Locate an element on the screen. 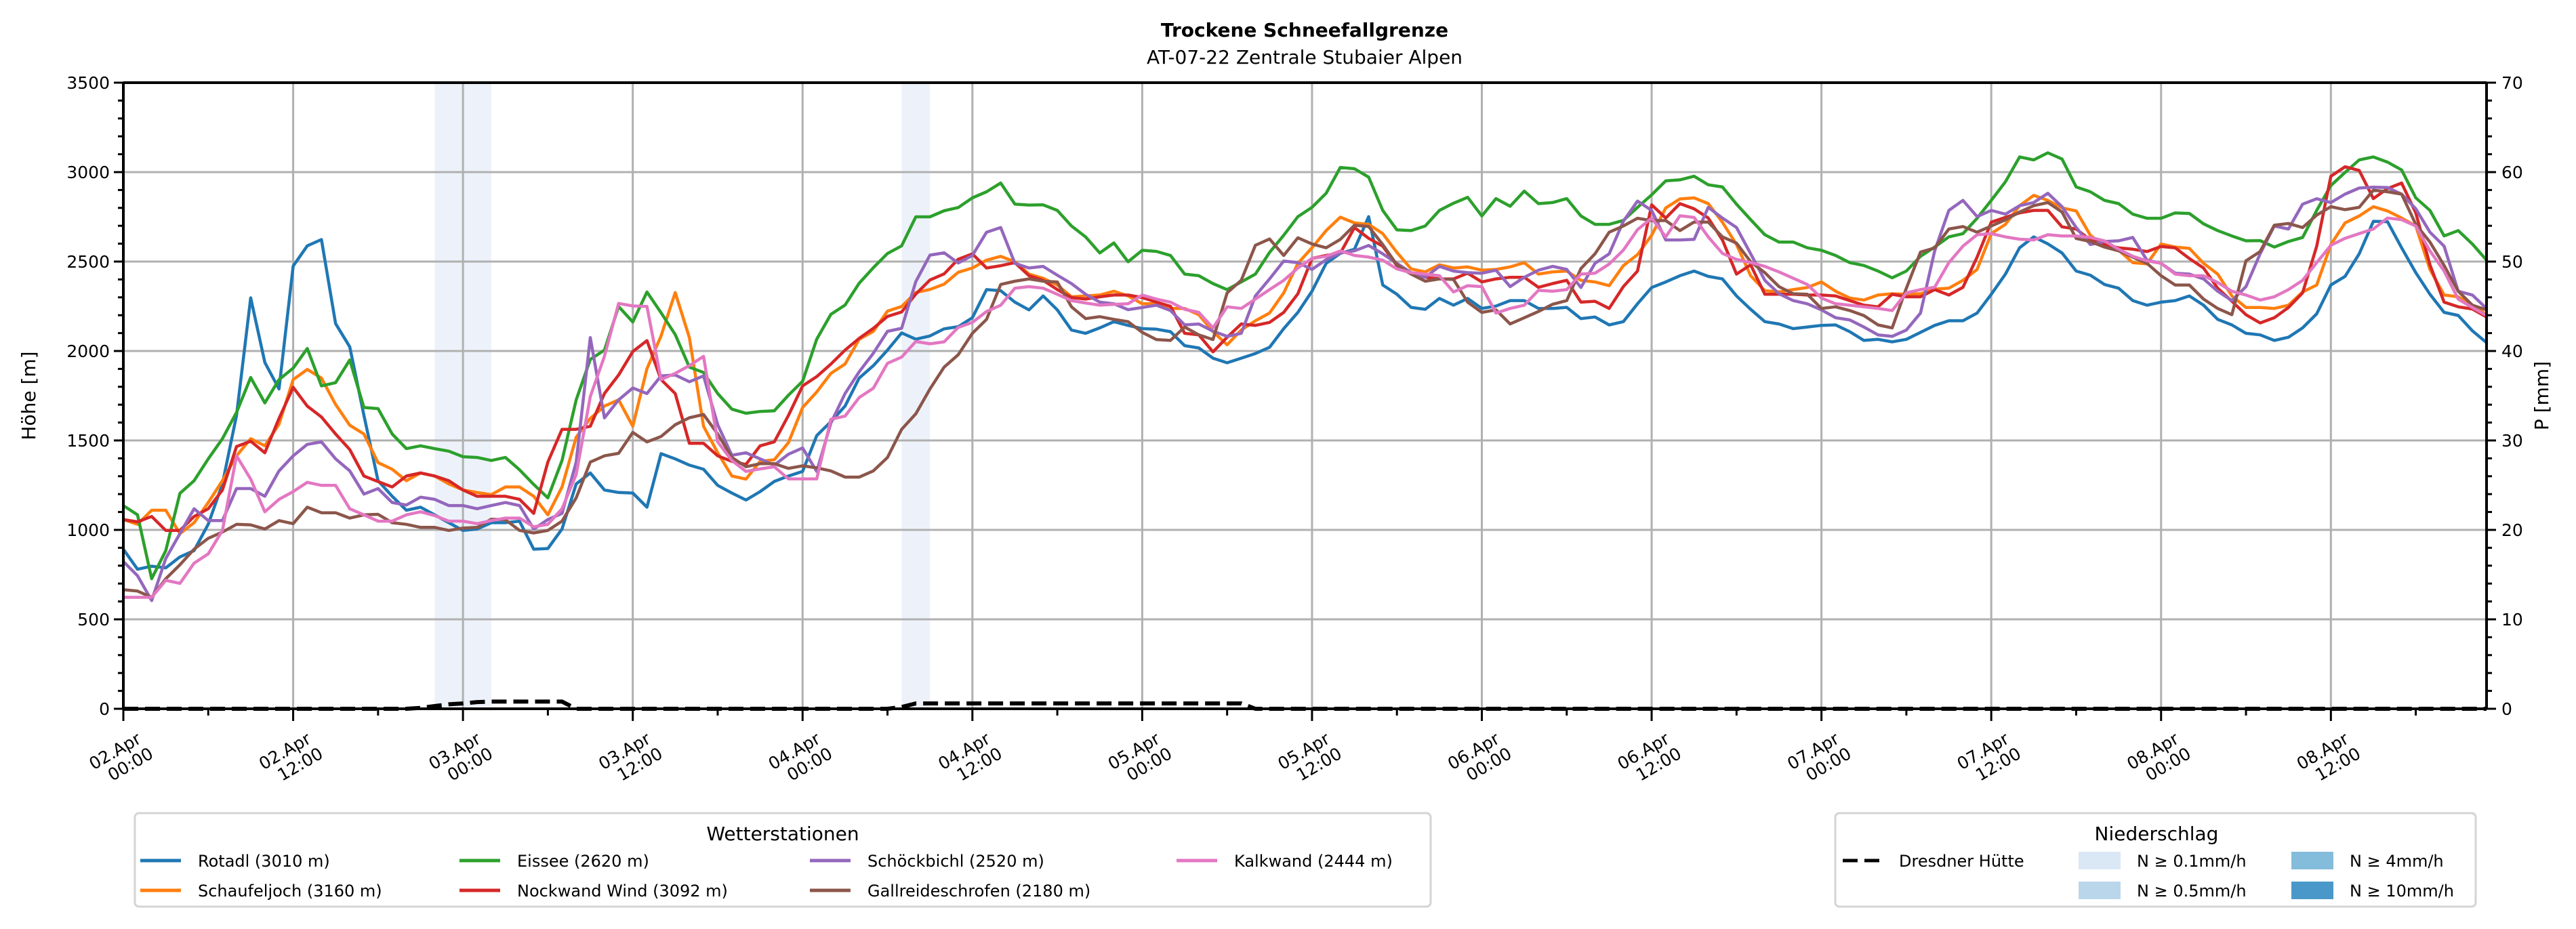 This screenshot has width=2576, height=929. chart-subtitle: AT-07-22 Zentrale Stubaier Alpen is located at coordinates (1305, 57).